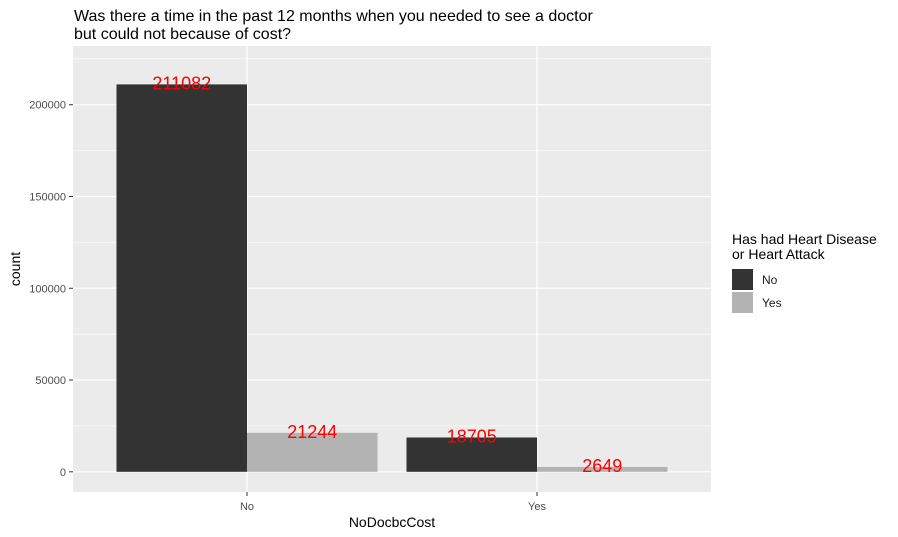  I want to click on y-tick-label: 100000, so click(47, 289).